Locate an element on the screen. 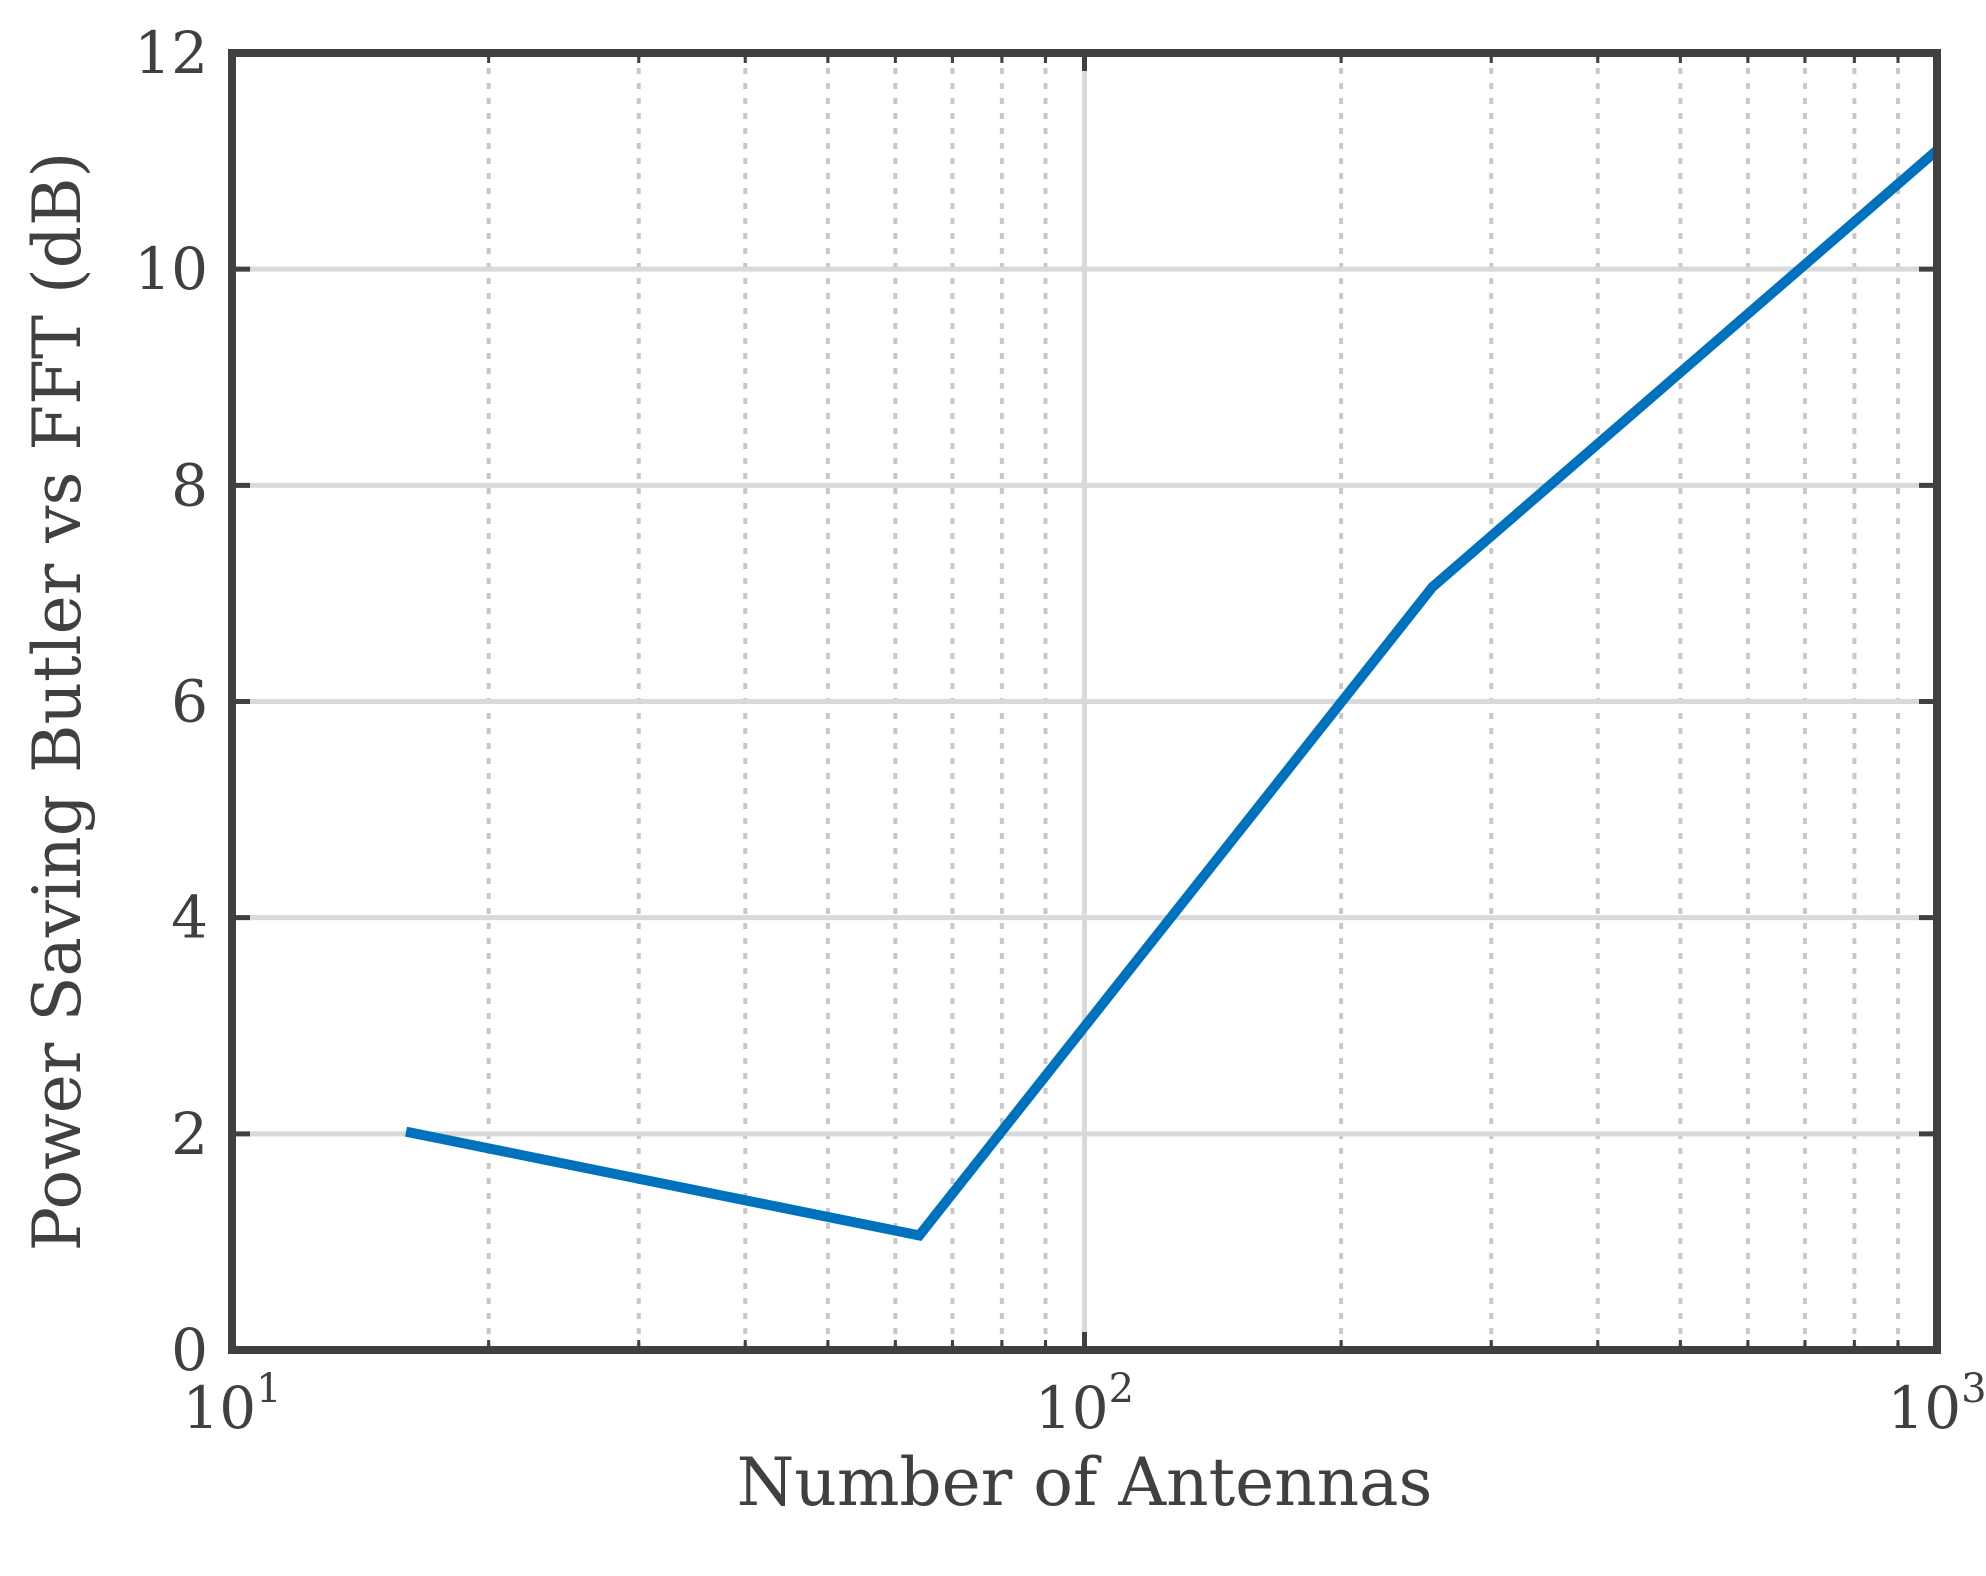 This screenshot has height=1576, width=1986. y-tick-label: 8 is located at coordinates (189, 485).